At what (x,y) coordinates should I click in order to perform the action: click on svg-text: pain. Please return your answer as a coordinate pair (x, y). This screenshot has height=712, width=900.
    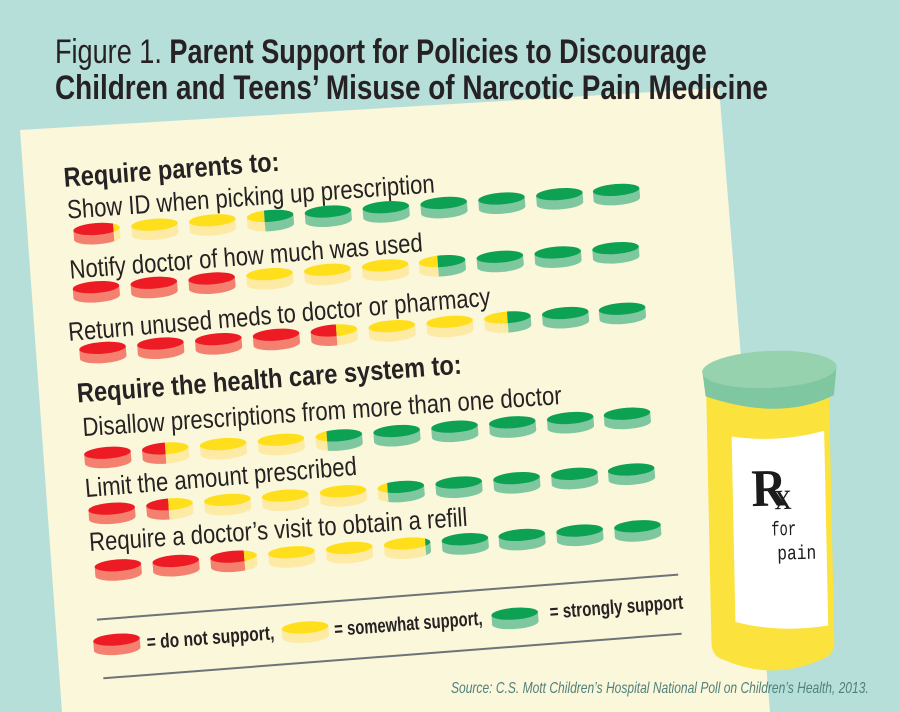
    Looking at the image, I should click on (796, 555).